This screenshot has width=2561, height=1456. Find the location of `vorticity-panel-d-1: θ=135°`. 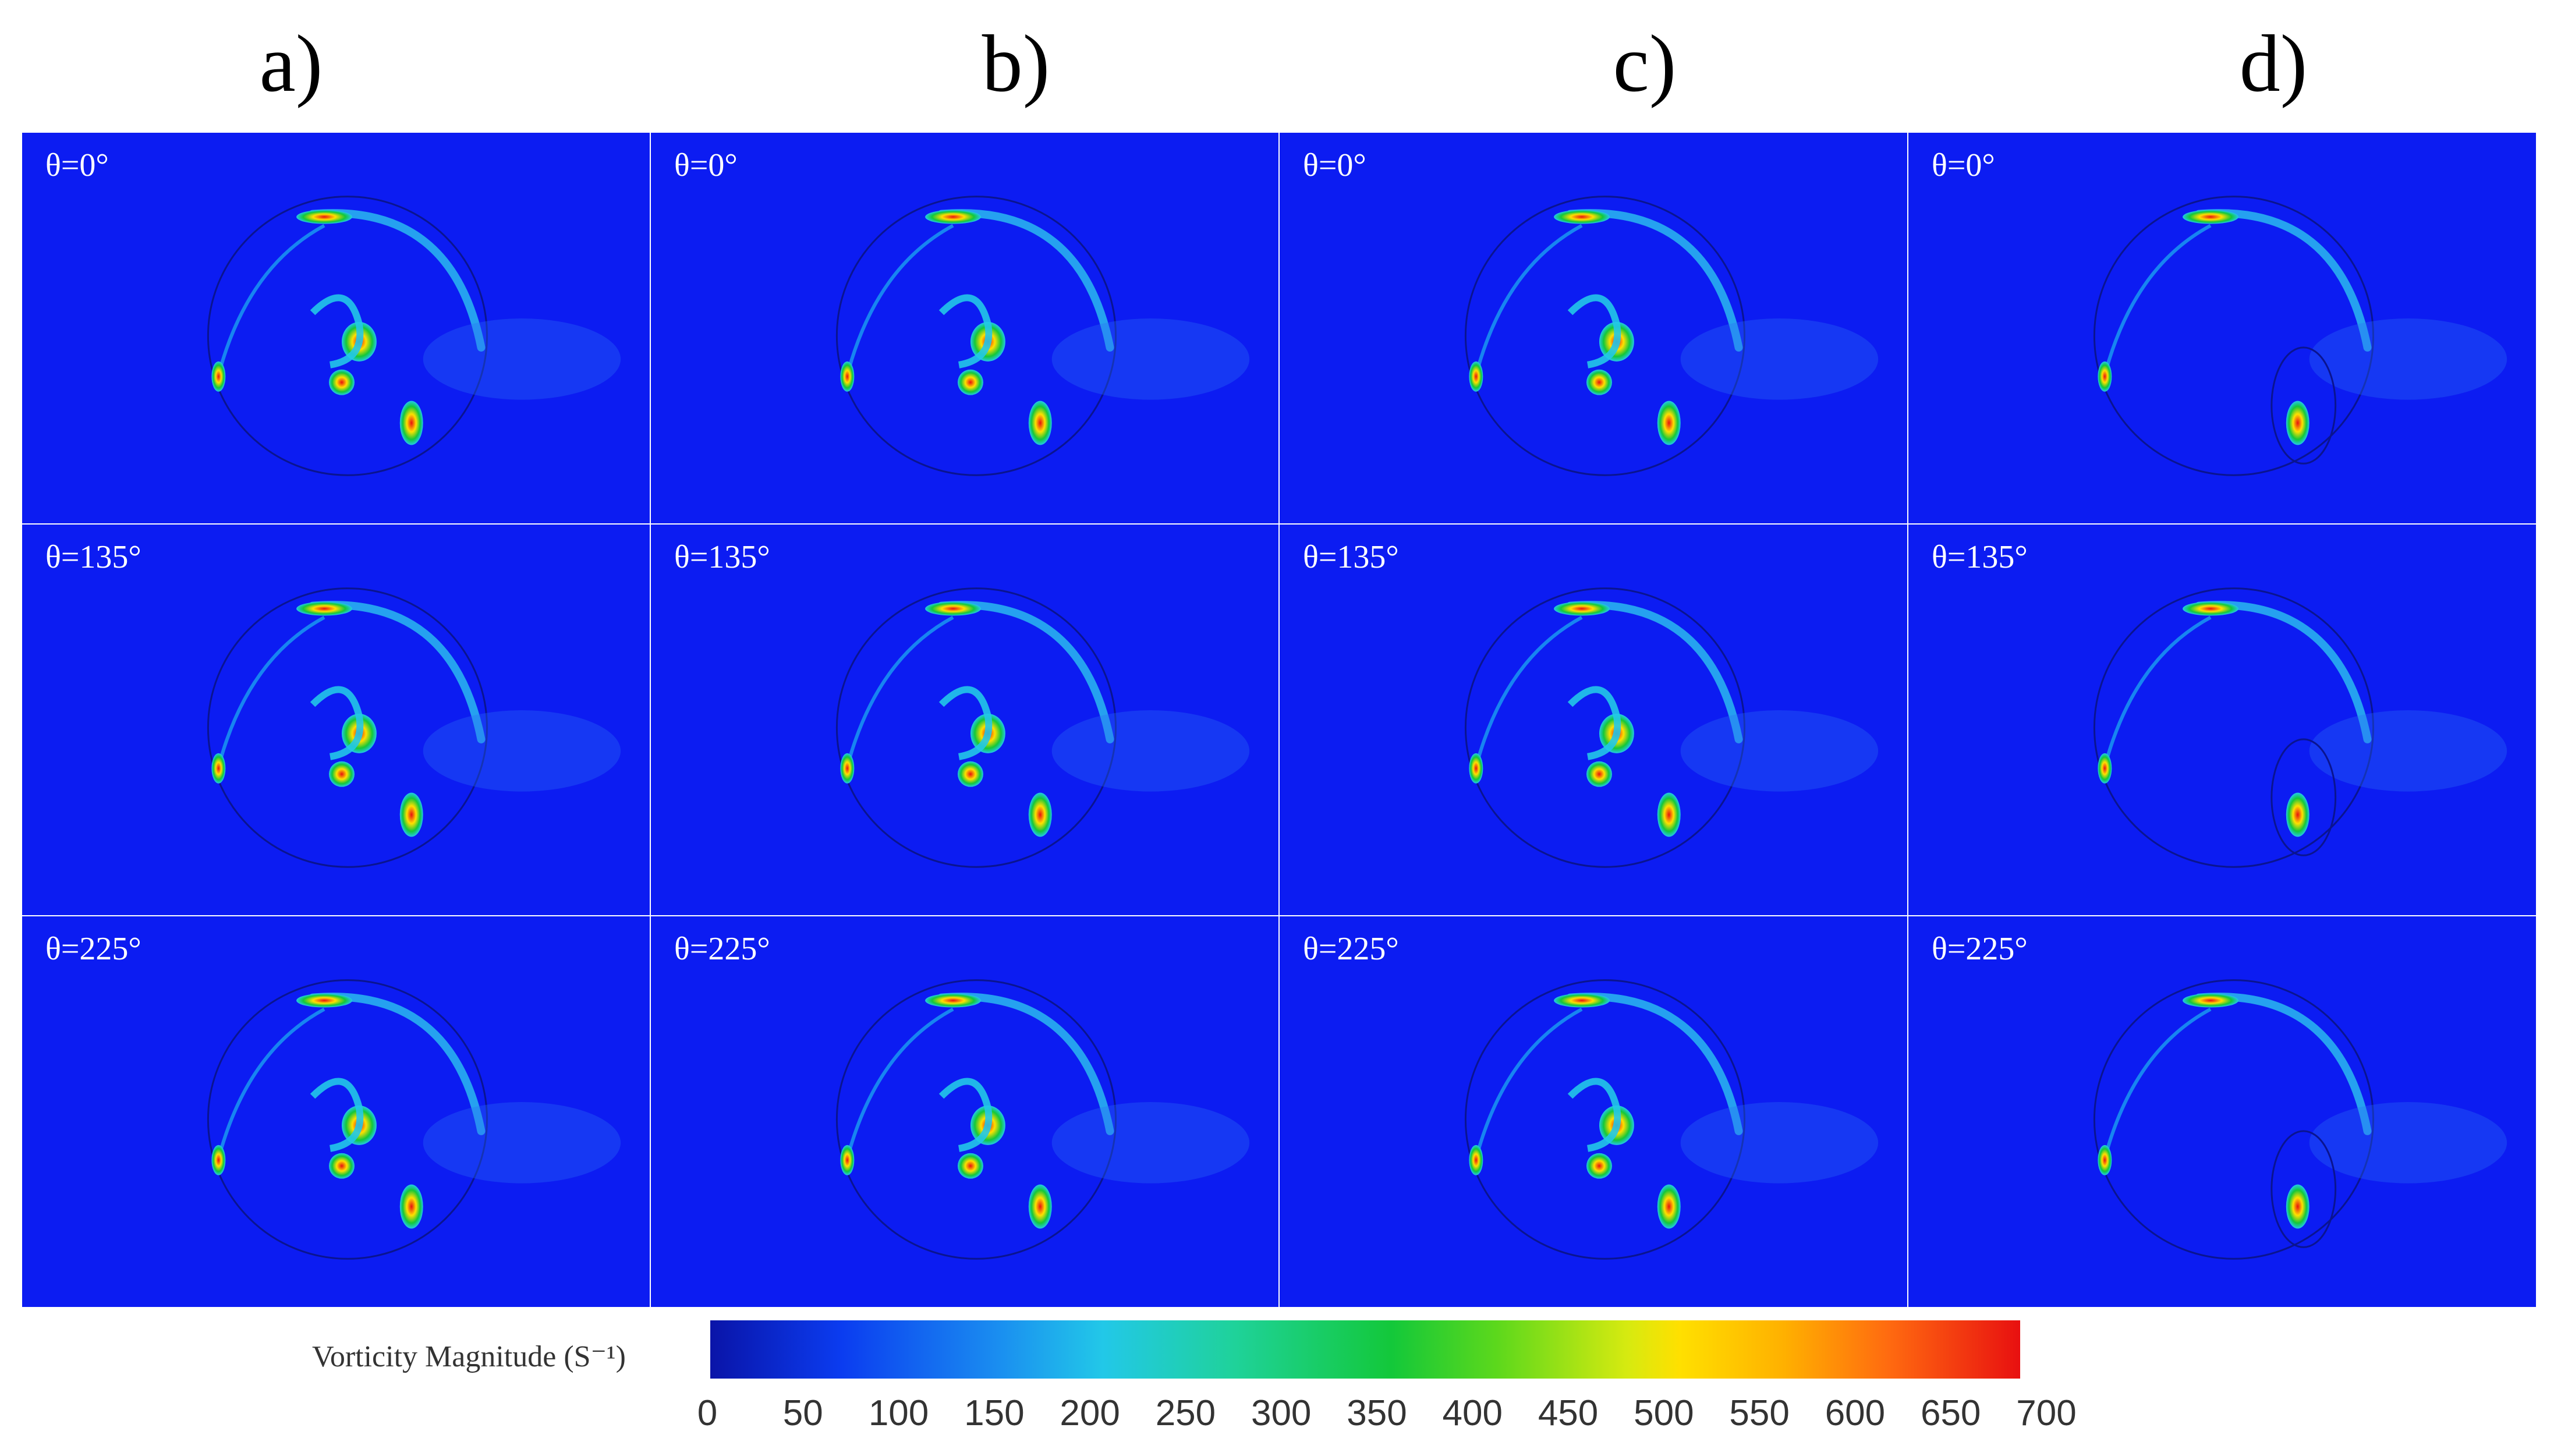

vorticity-panel-d-1: θ=135° is located at coordinates (2222, 720).